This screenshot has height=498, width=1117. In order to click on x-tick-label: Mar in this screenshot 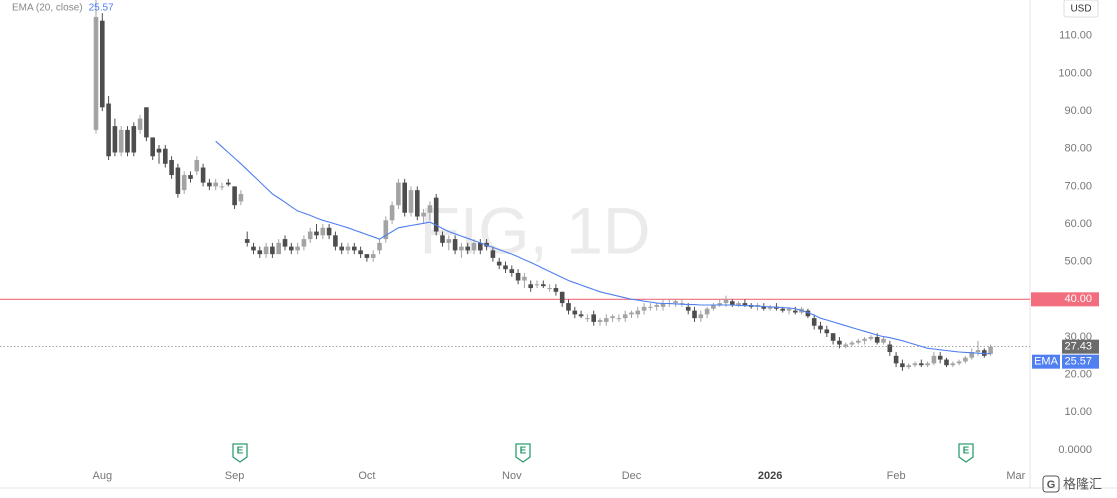, I will do `click(1015, 476)`.